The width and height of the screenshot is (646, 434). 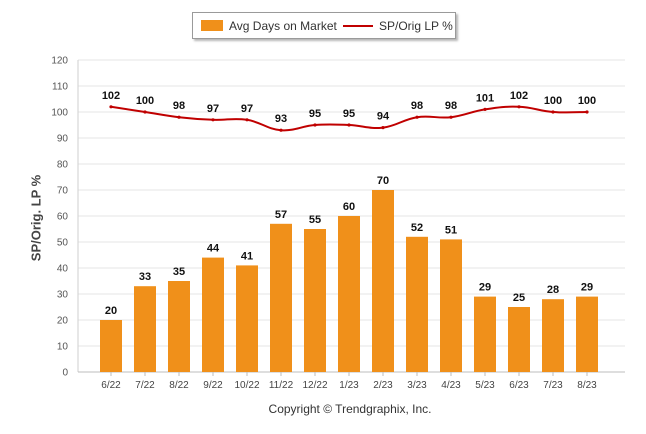 I want to click on bar-data-label: 55, so click(x=315, y=220).